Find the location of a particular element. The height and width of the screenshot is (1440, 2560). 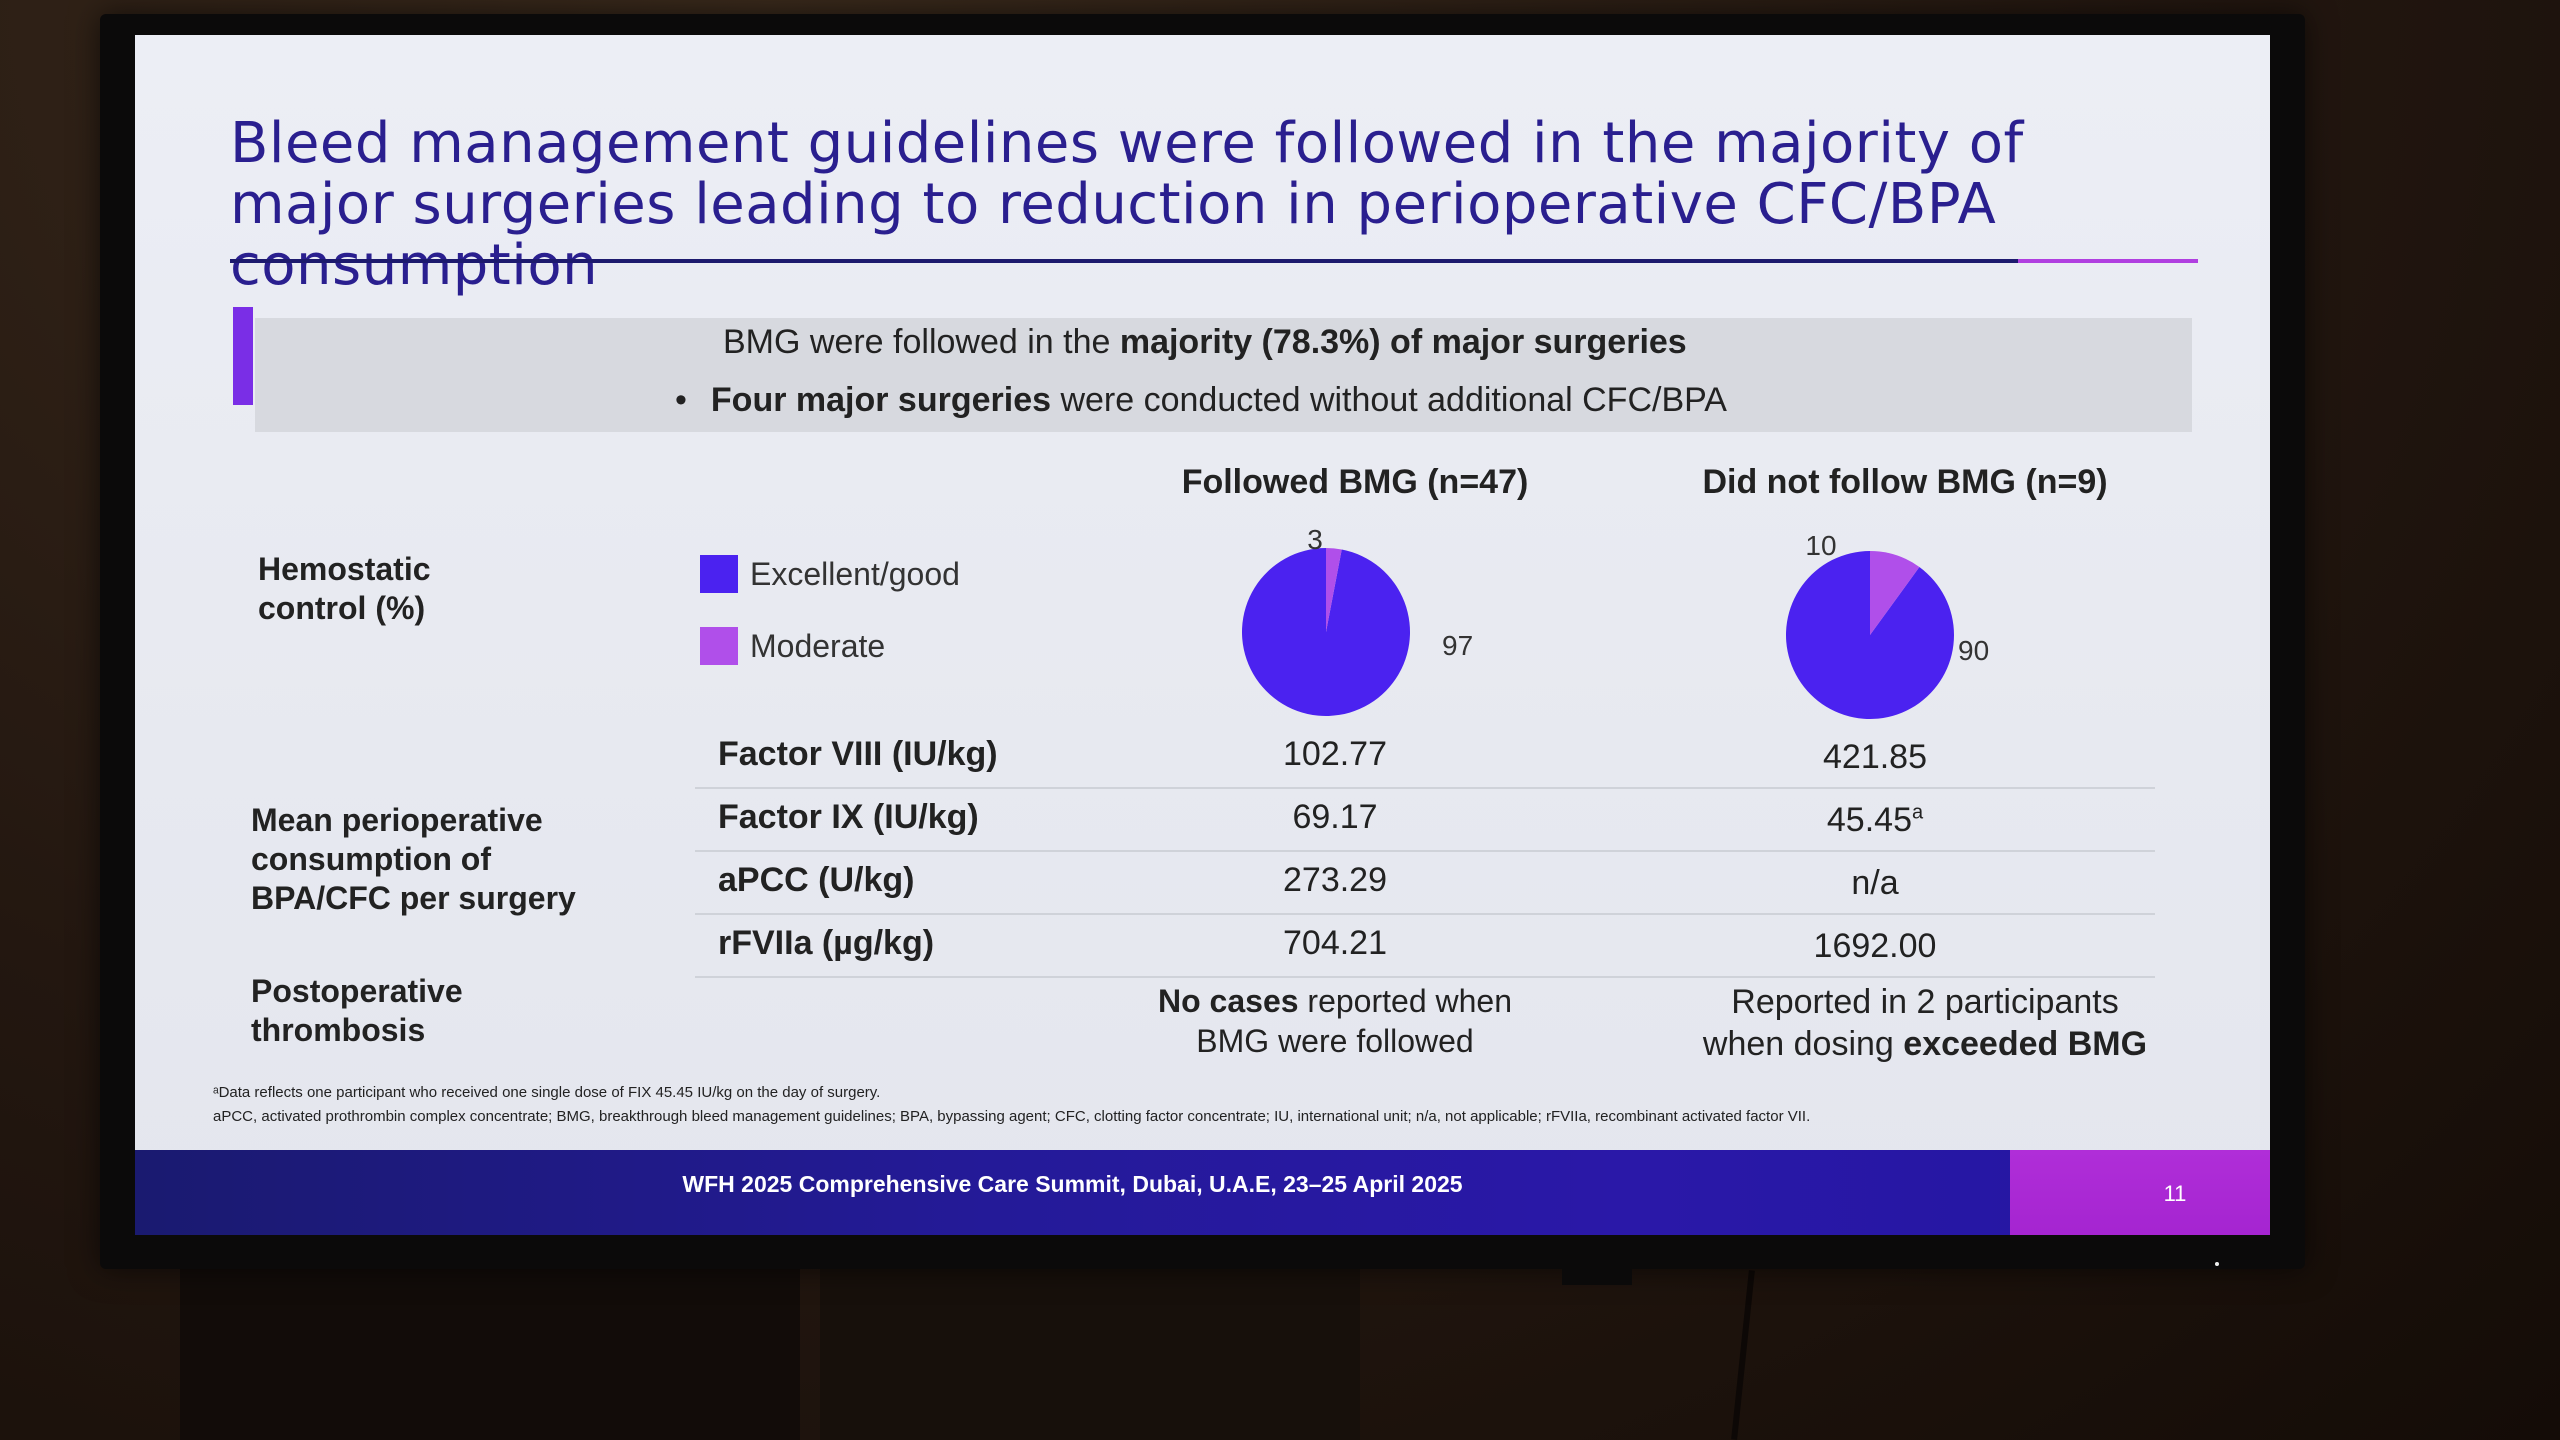

footer-band is located at coordinates (1202, 1192).